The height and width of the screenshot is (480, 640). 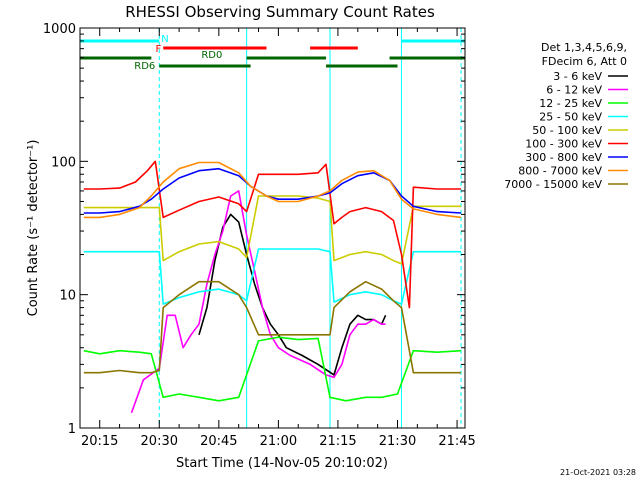 I want to click on legend-label: 12 - 25 keV, so click(x=570, y=103).